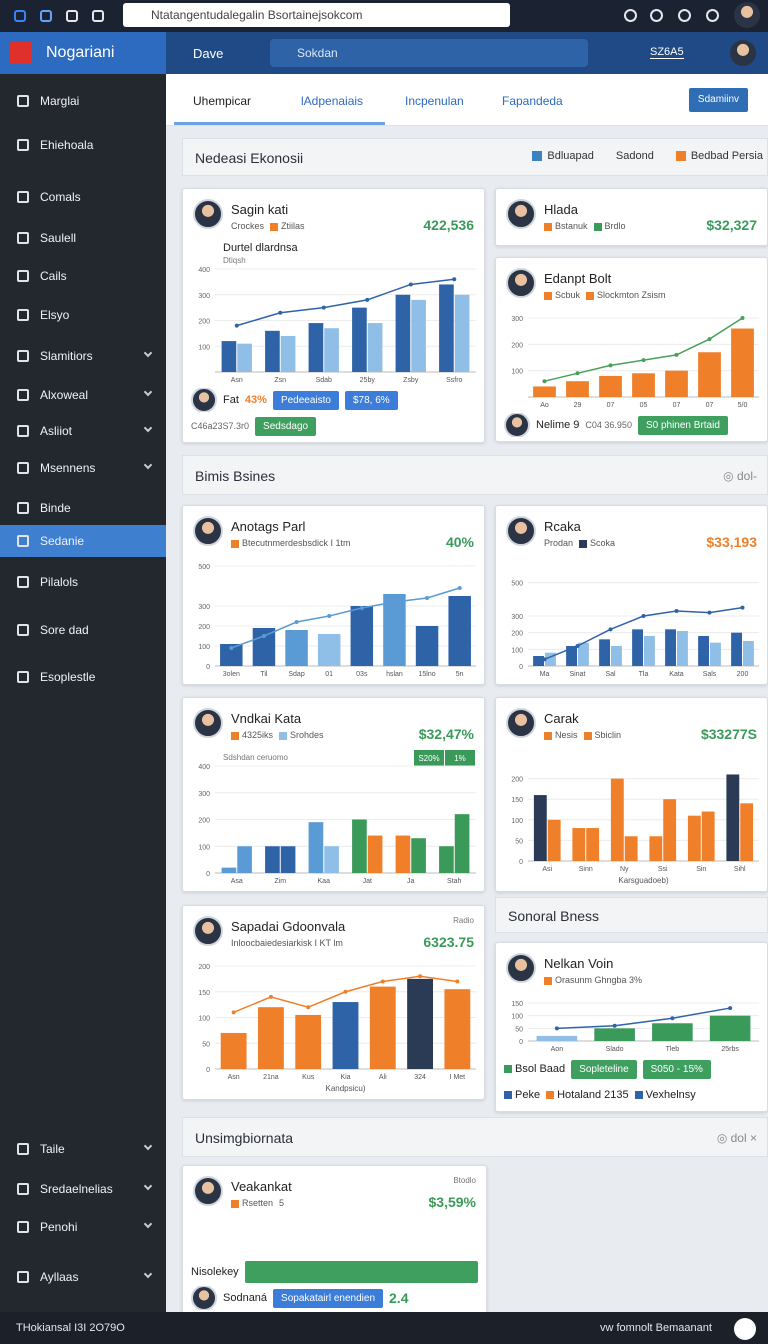 The height and width of the screenshot is (1344, 768). Describe the element at coordinates (467, 100) in the screenshot. I see `tab-bar` at that location.